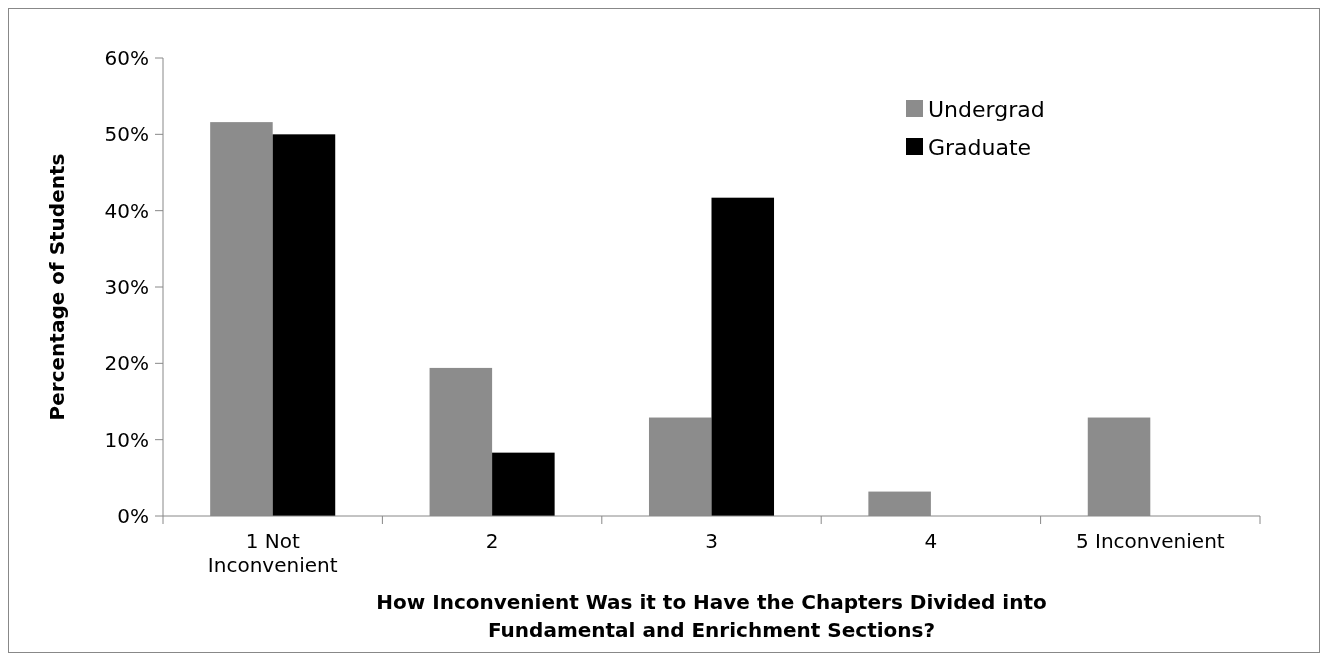 The width and height of the screenshot is (1328, 661). I want to click on legend-label: Graduate, so click(980, 147).